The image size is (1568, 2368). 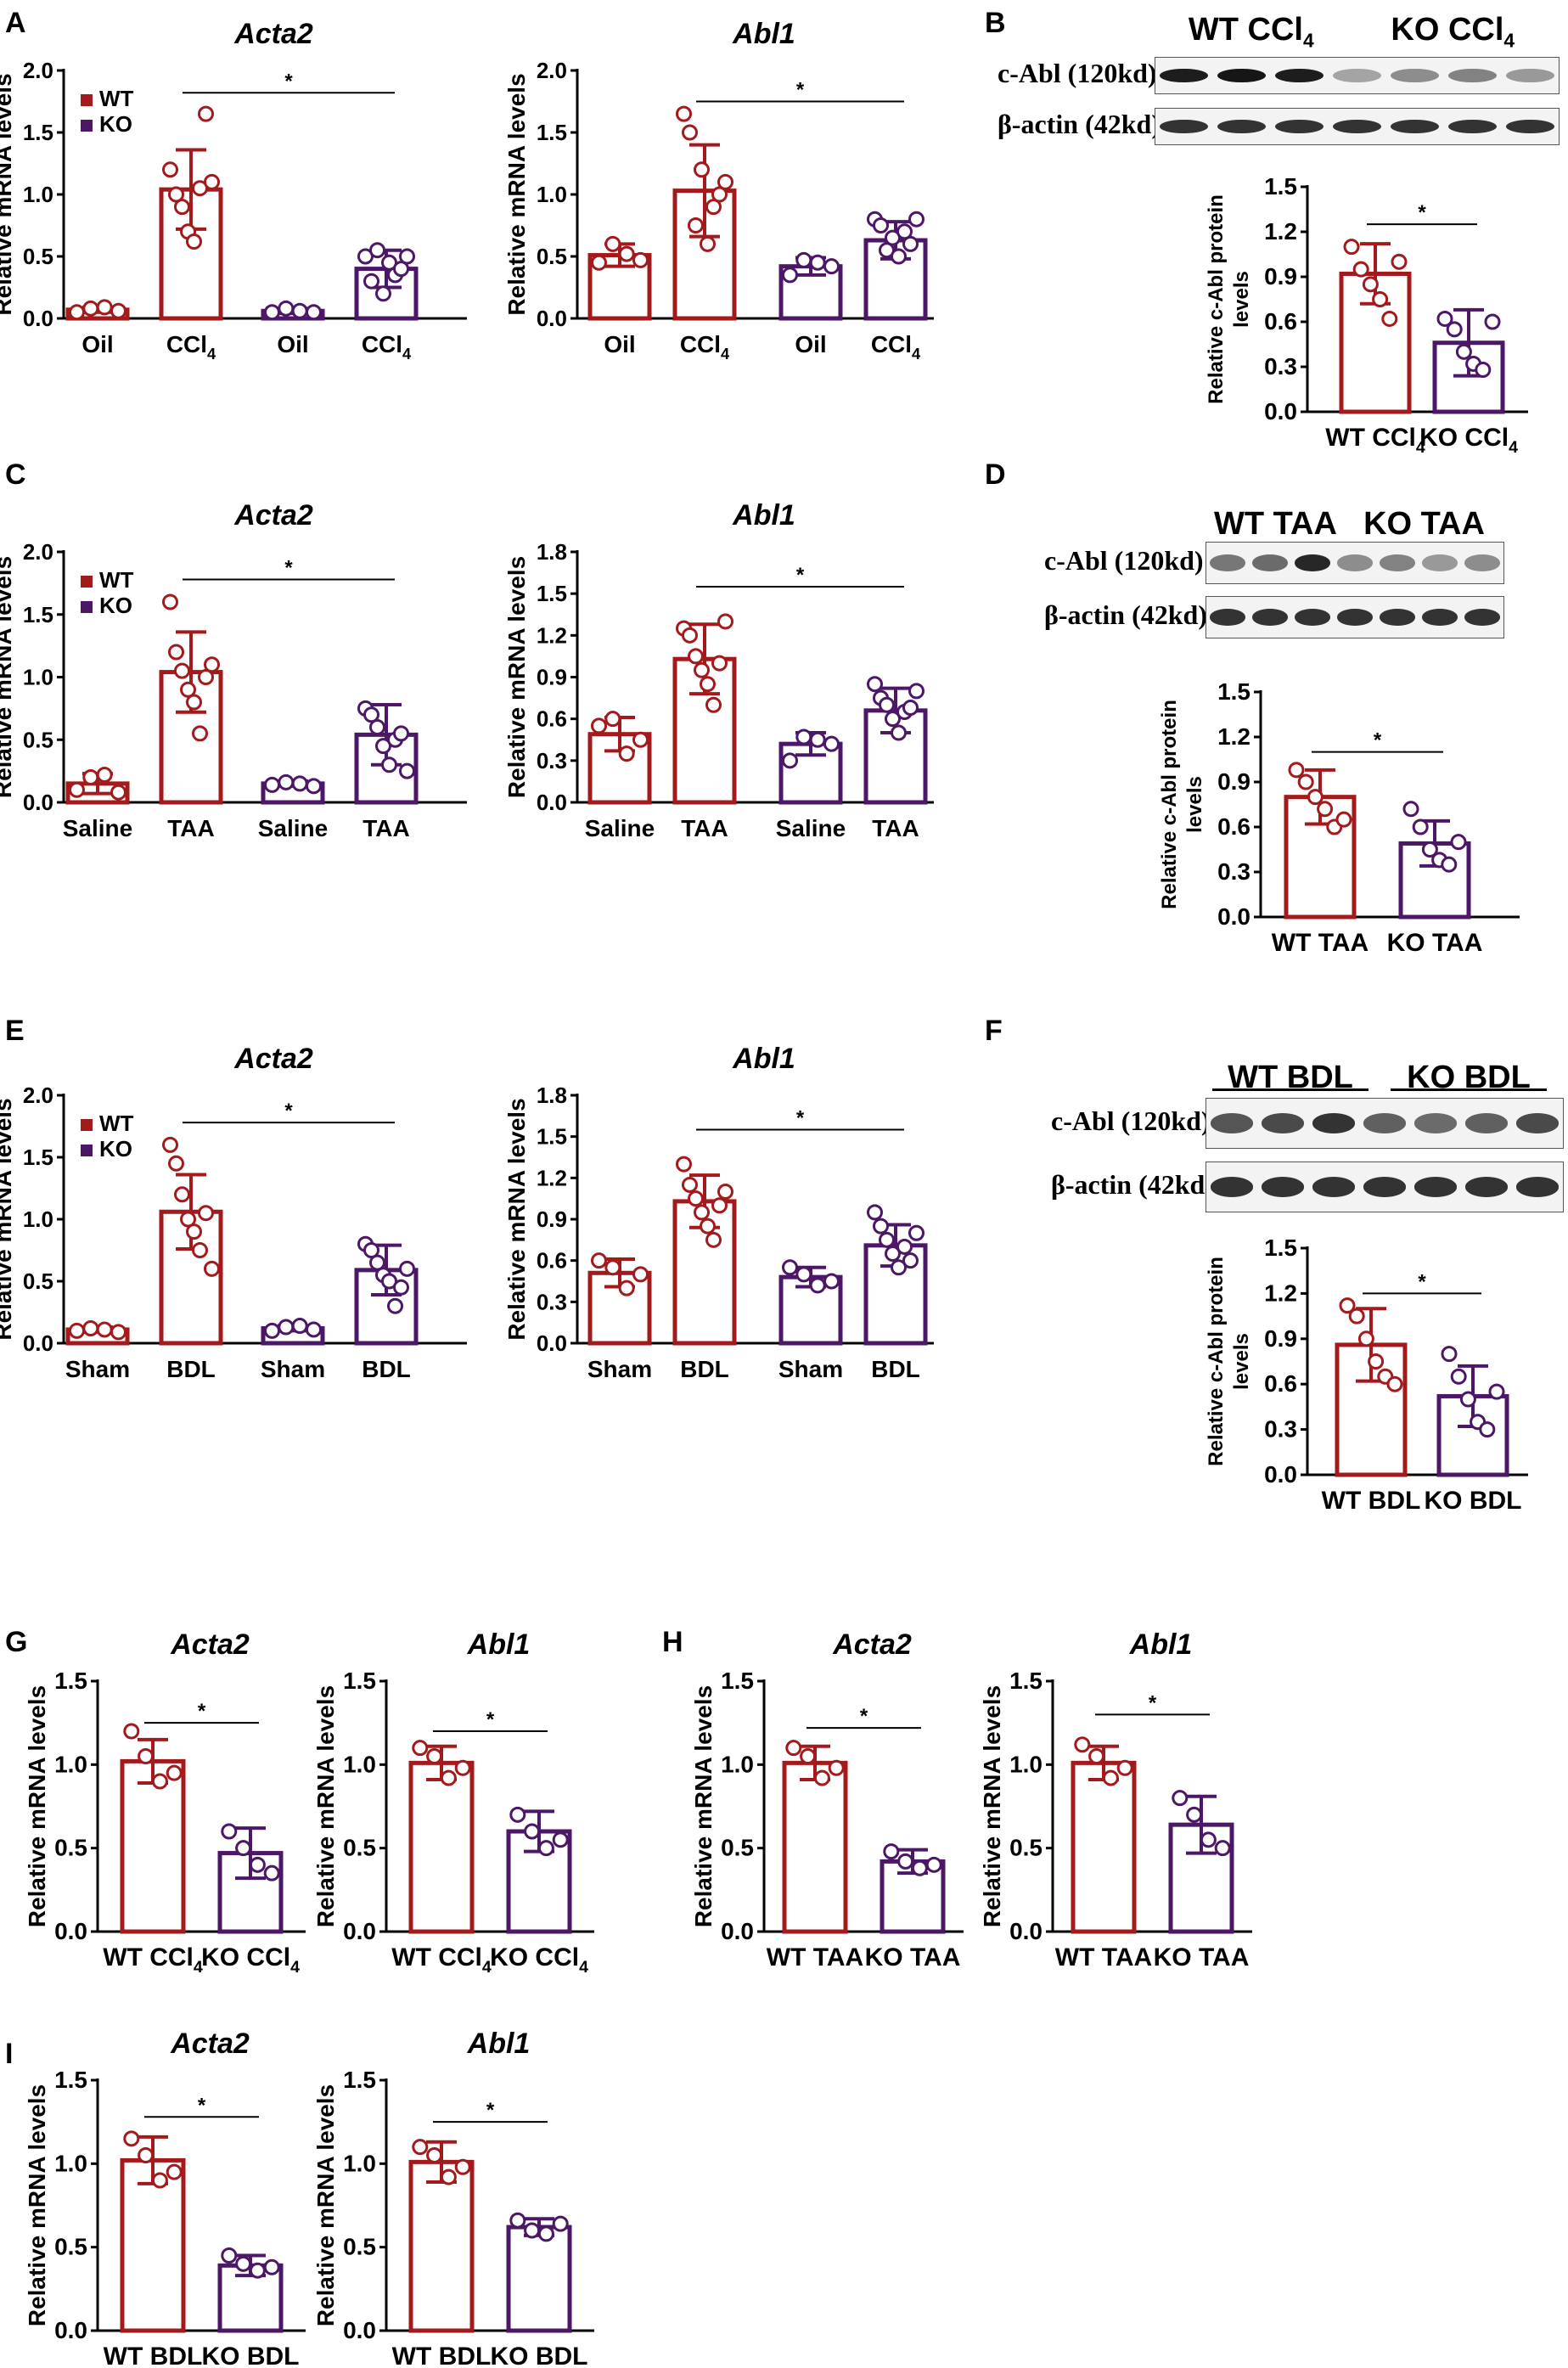 I want to click on y-tick-label: 1.2, so click(x=552, y=635).